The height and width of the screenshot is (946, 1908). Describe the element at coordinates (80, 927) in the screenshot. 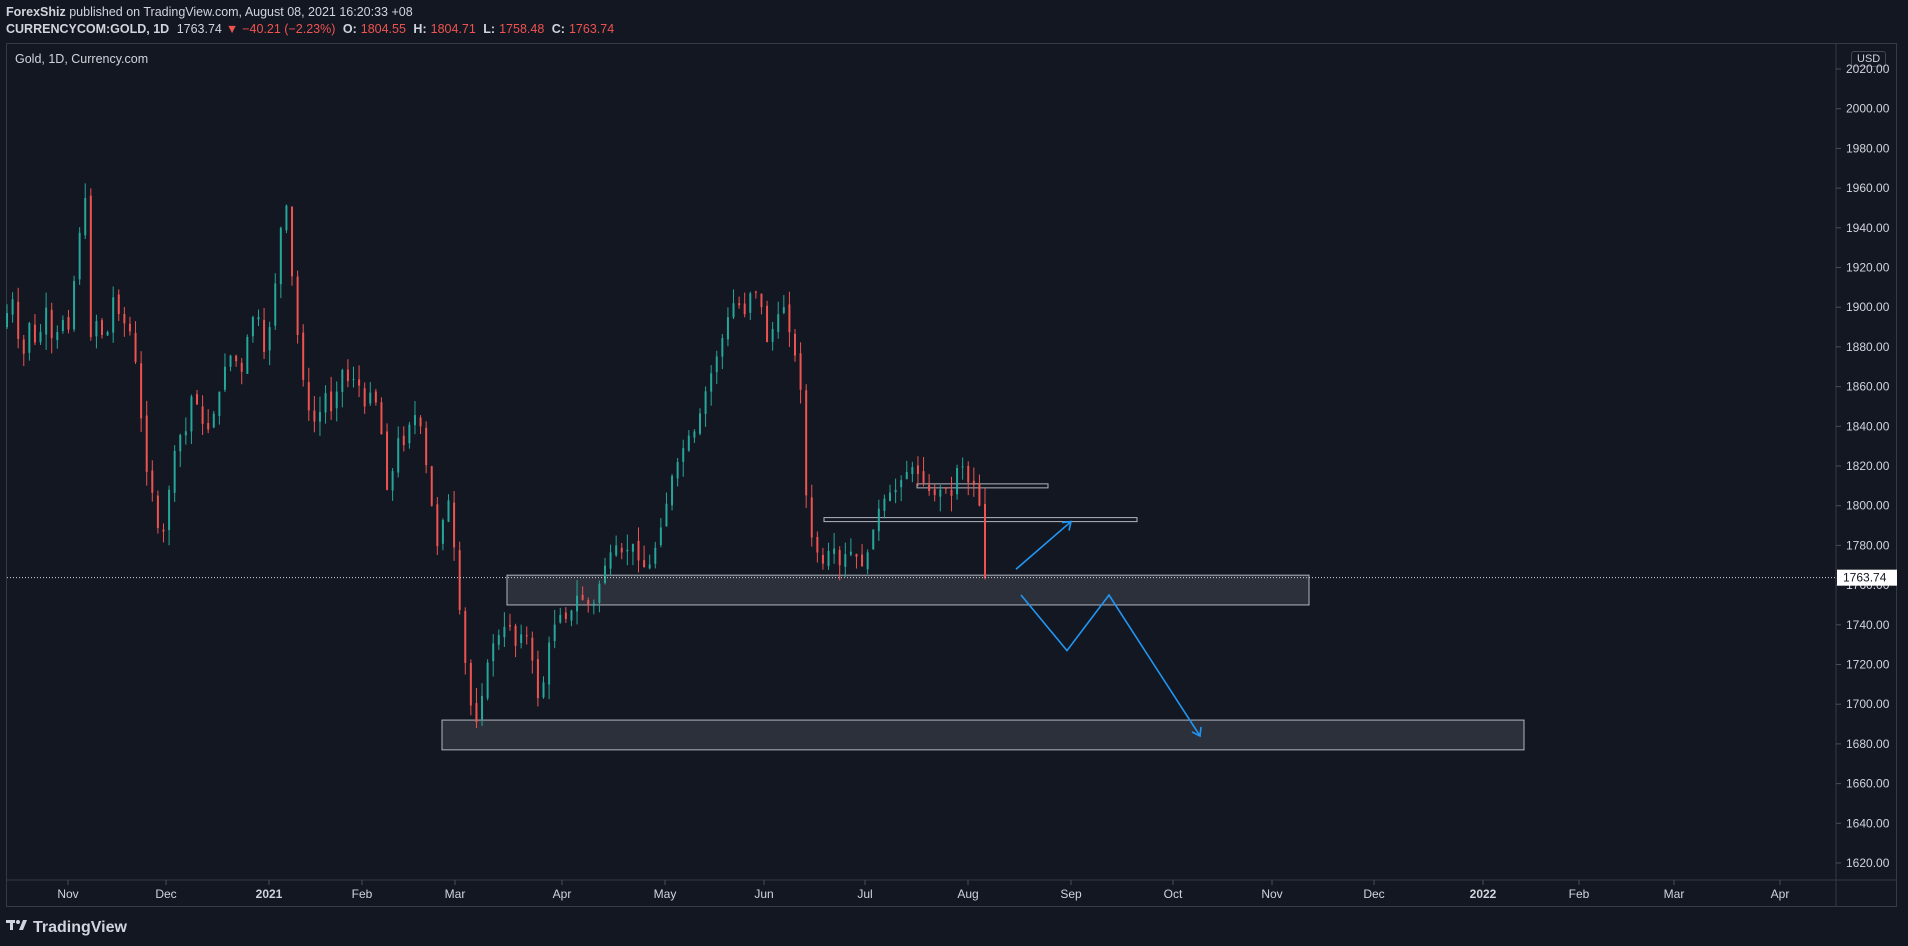

I see `tradingview-brand: TradingView` at that location.